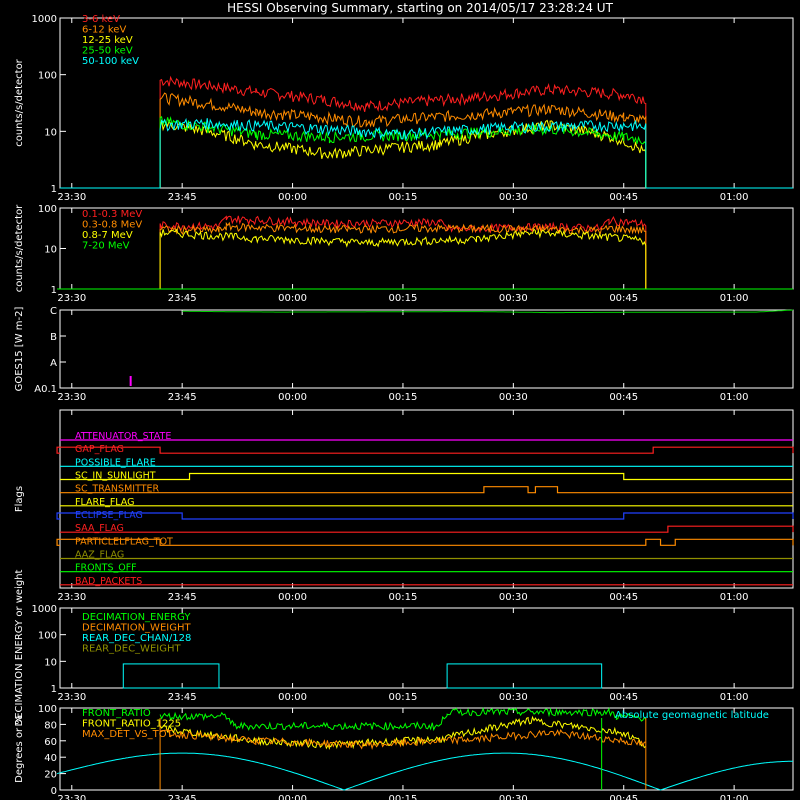  I want to click on flag-label: FRONTS_OFF, so click(106, 568).